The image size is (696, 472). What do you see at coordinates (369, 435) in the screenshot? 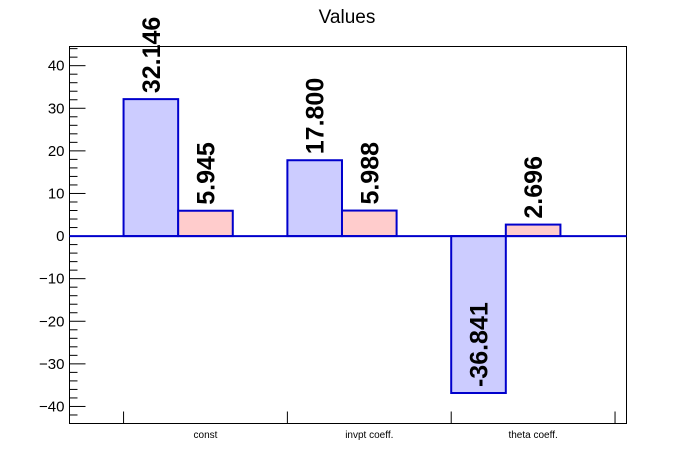
I see `x-category-label: invpt coeff.` at bounding box center [369, 435].